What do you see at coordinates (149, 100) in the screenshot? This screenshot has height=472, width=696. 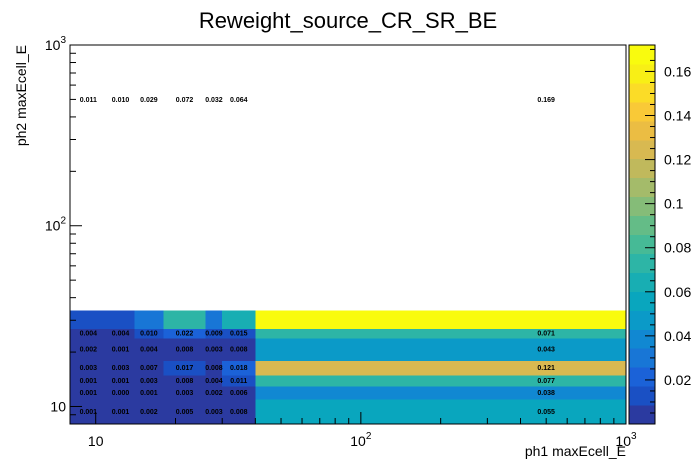 I see `cell-value-label: 0.029` at bounding box center [149, 100].